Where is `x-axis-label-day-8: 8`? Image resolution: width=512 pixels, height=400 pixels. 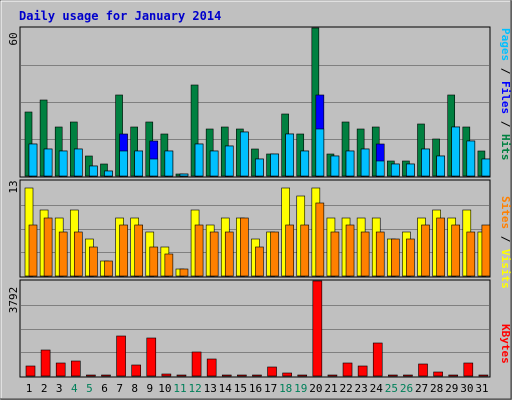
x-axis-label-day-8: 8 is located at coordinates (134, 388).